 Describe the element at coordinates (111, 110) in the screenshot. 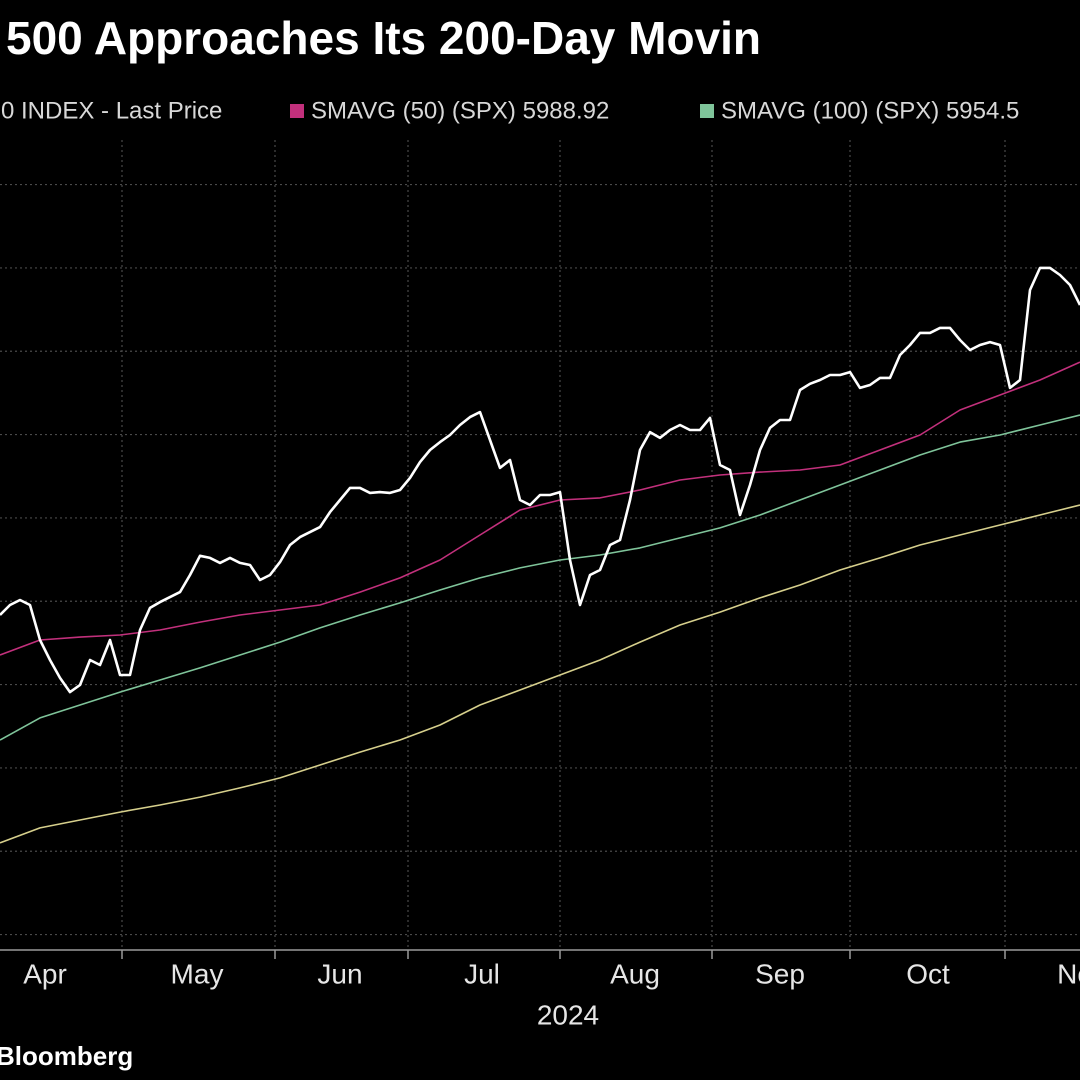

I see `legend-label: 0 INDEX - Last Price` at that location.